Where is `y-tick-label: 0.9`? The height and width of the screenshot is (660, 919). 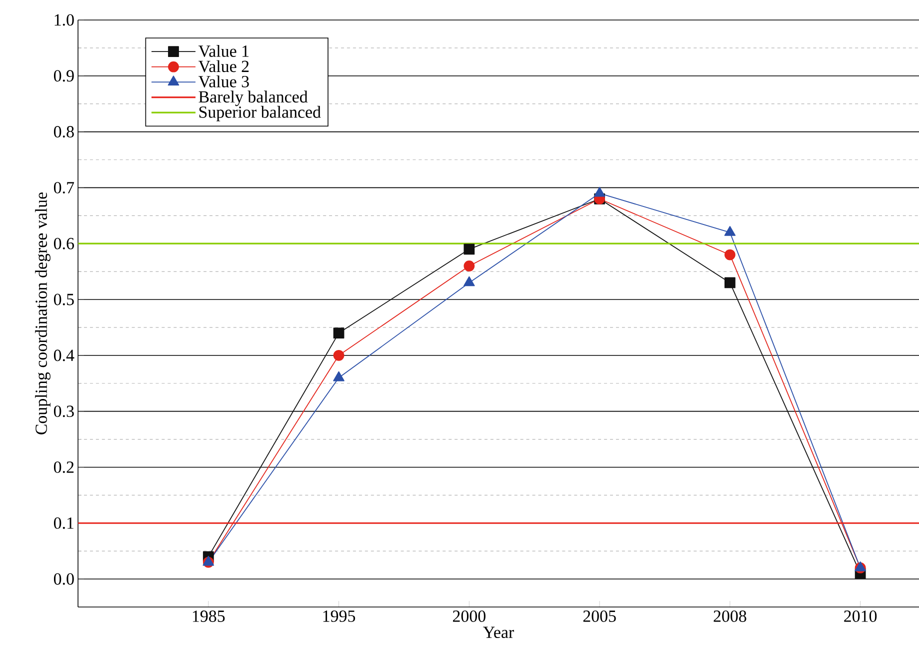
y-tick-label: 0.9 is located at coordinates (64, 76).